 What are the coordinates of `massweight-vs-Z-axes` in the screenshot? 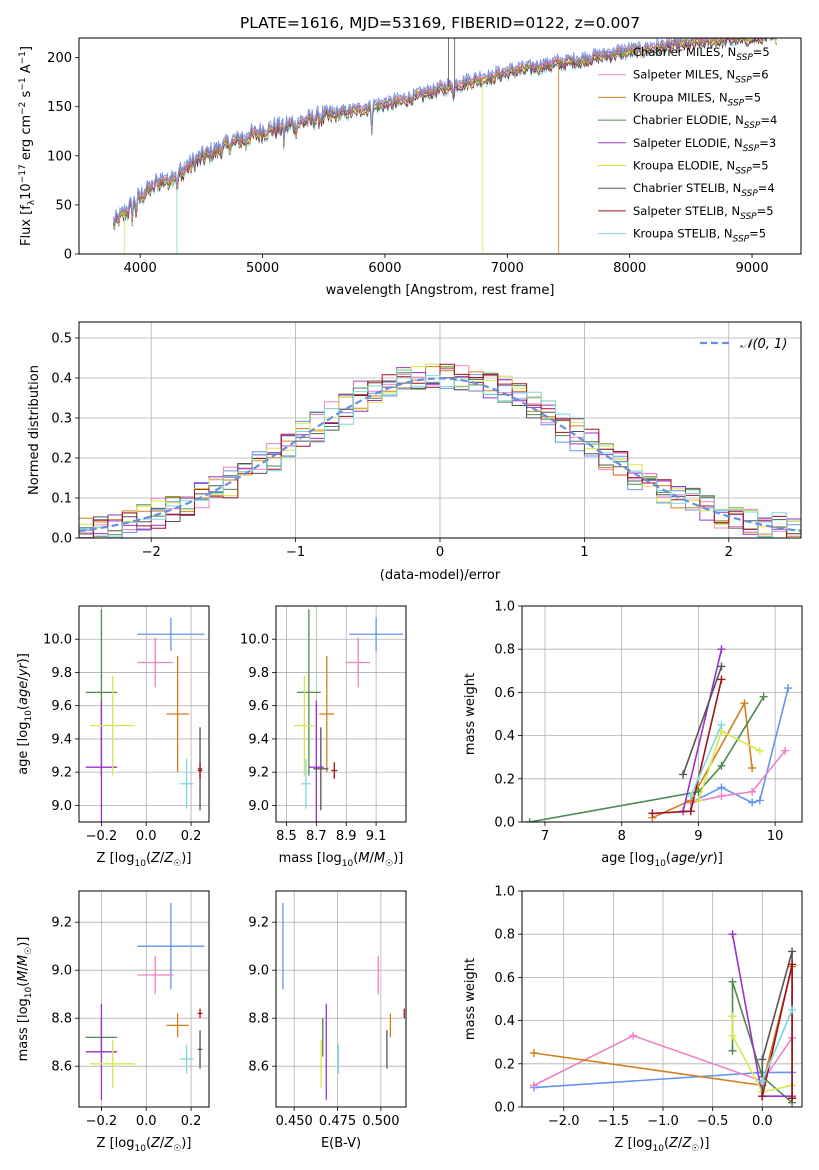 It's located at (662, 999).